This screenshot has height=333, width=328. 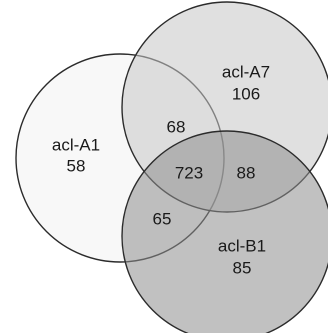 I want to click on count-acl-a1: 58, so click(x=76, y=165).